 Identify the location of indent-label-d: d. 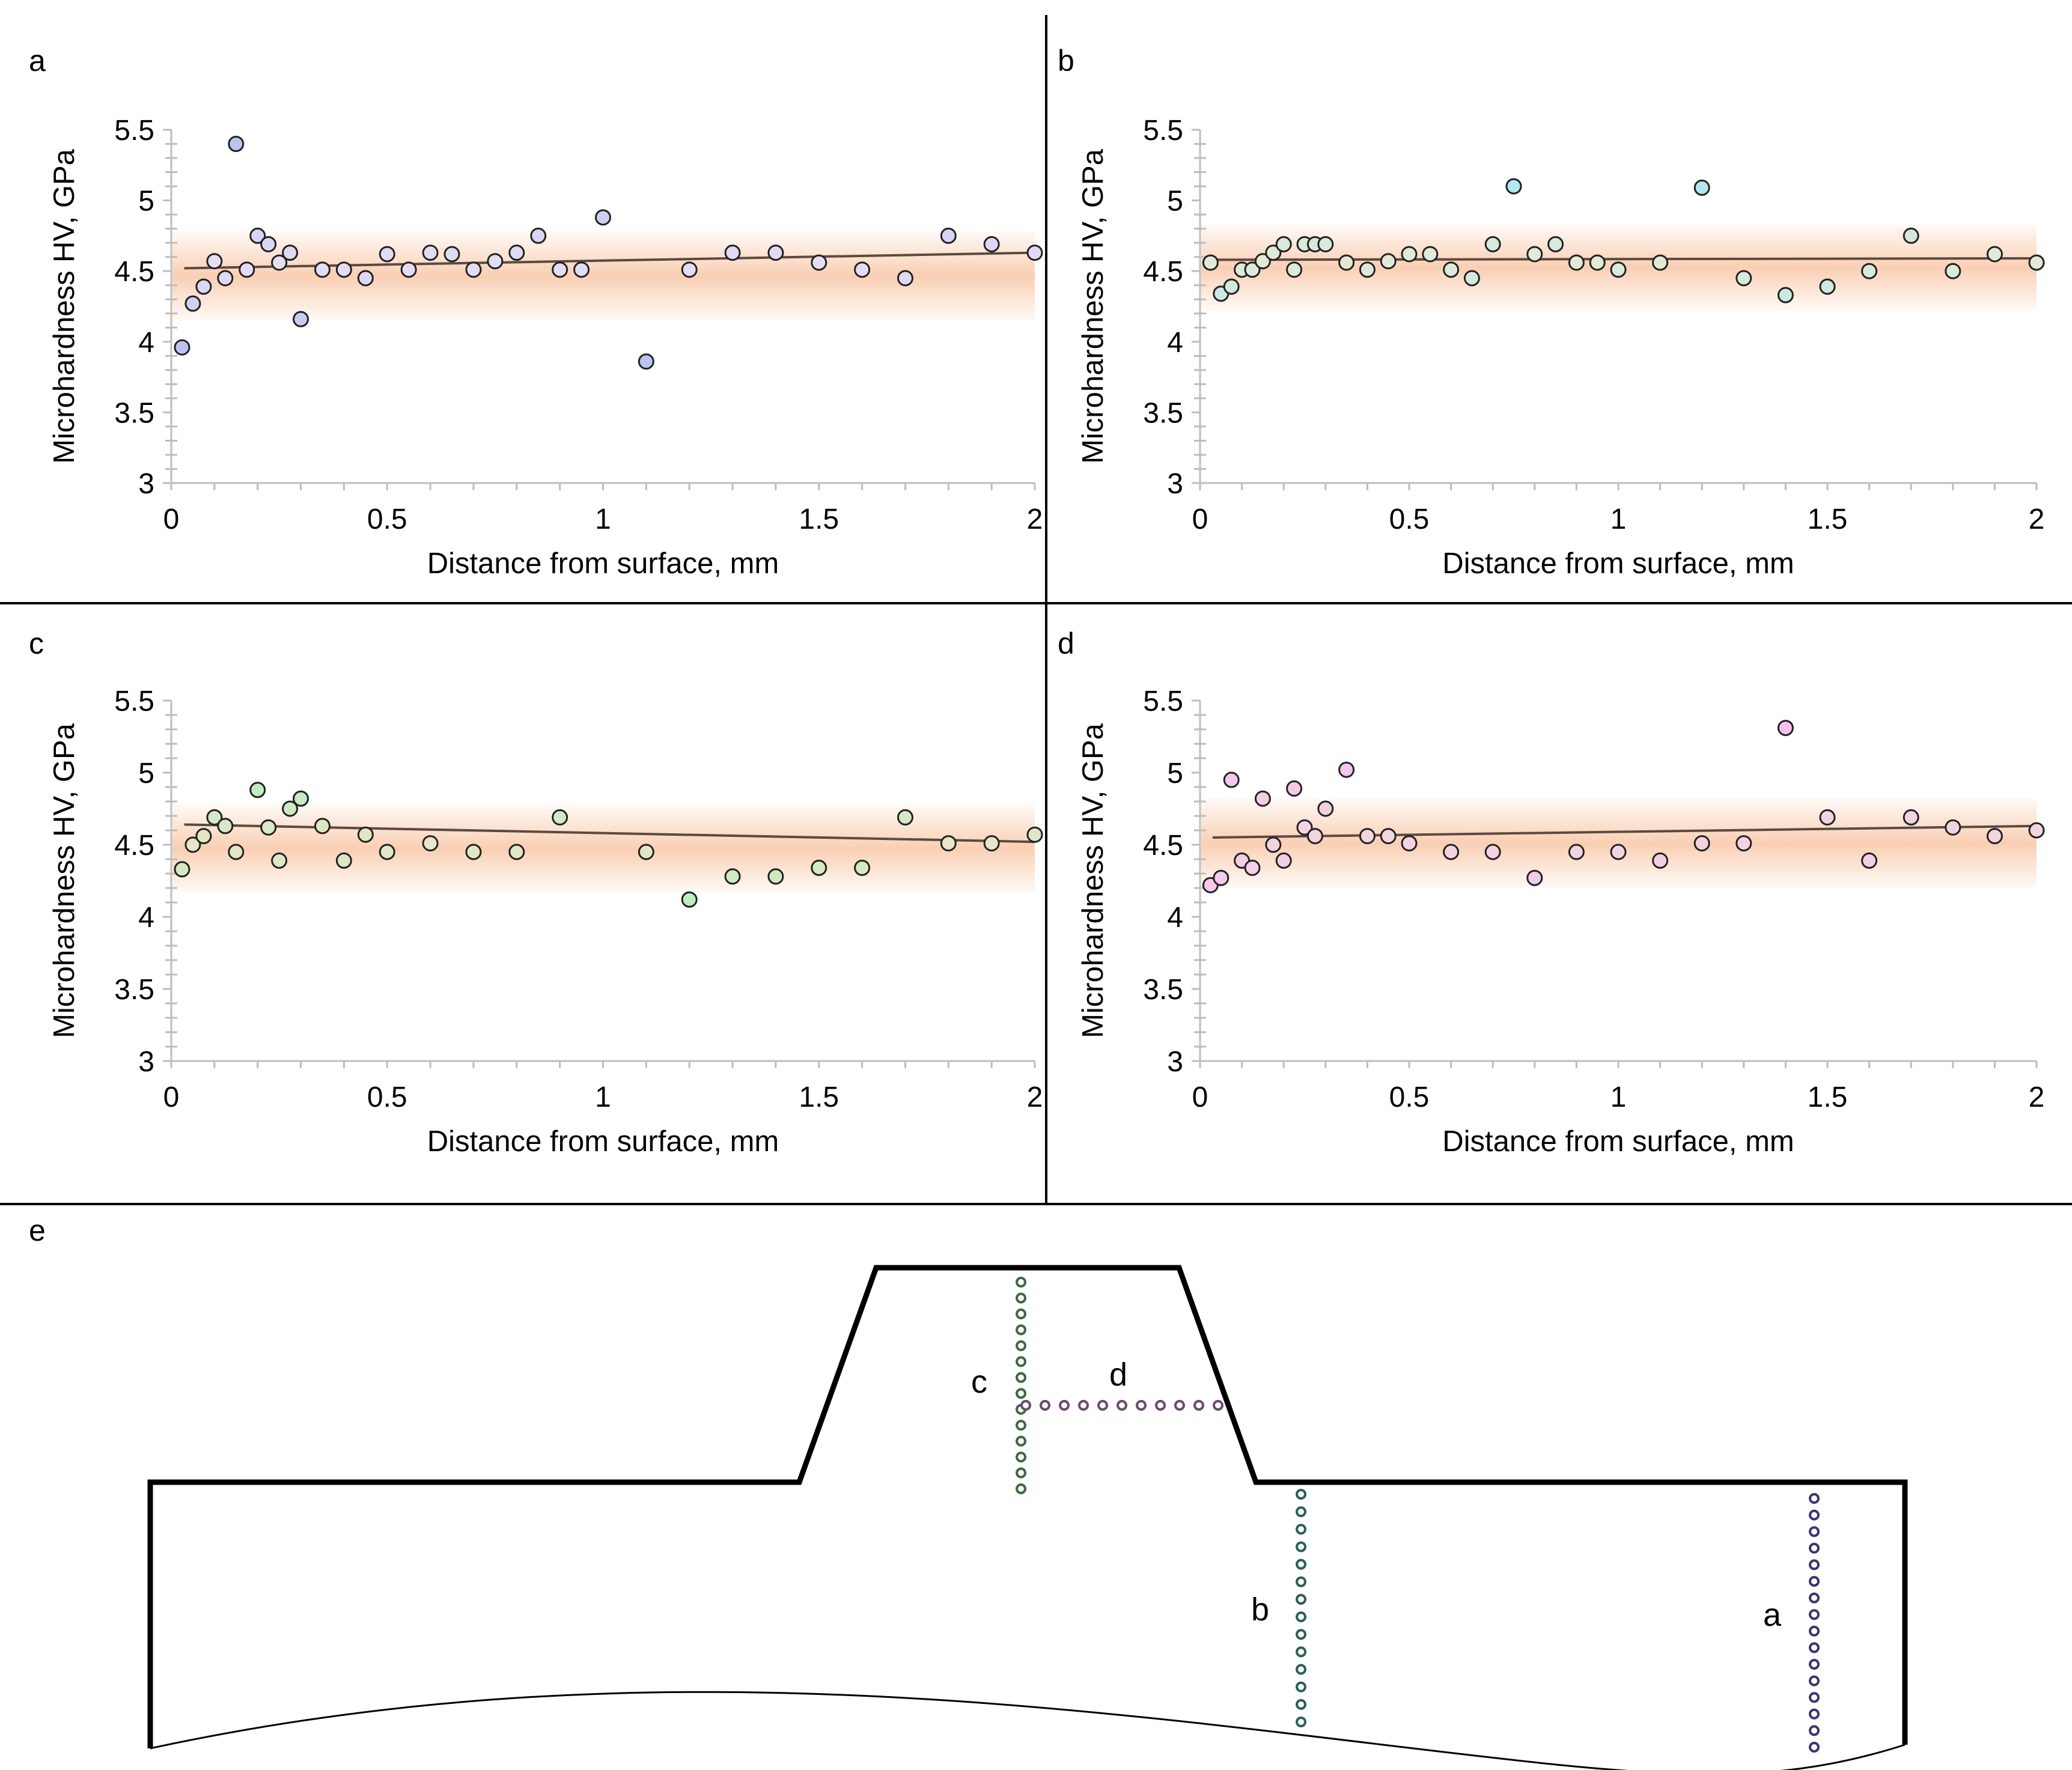
(1118, 1375).